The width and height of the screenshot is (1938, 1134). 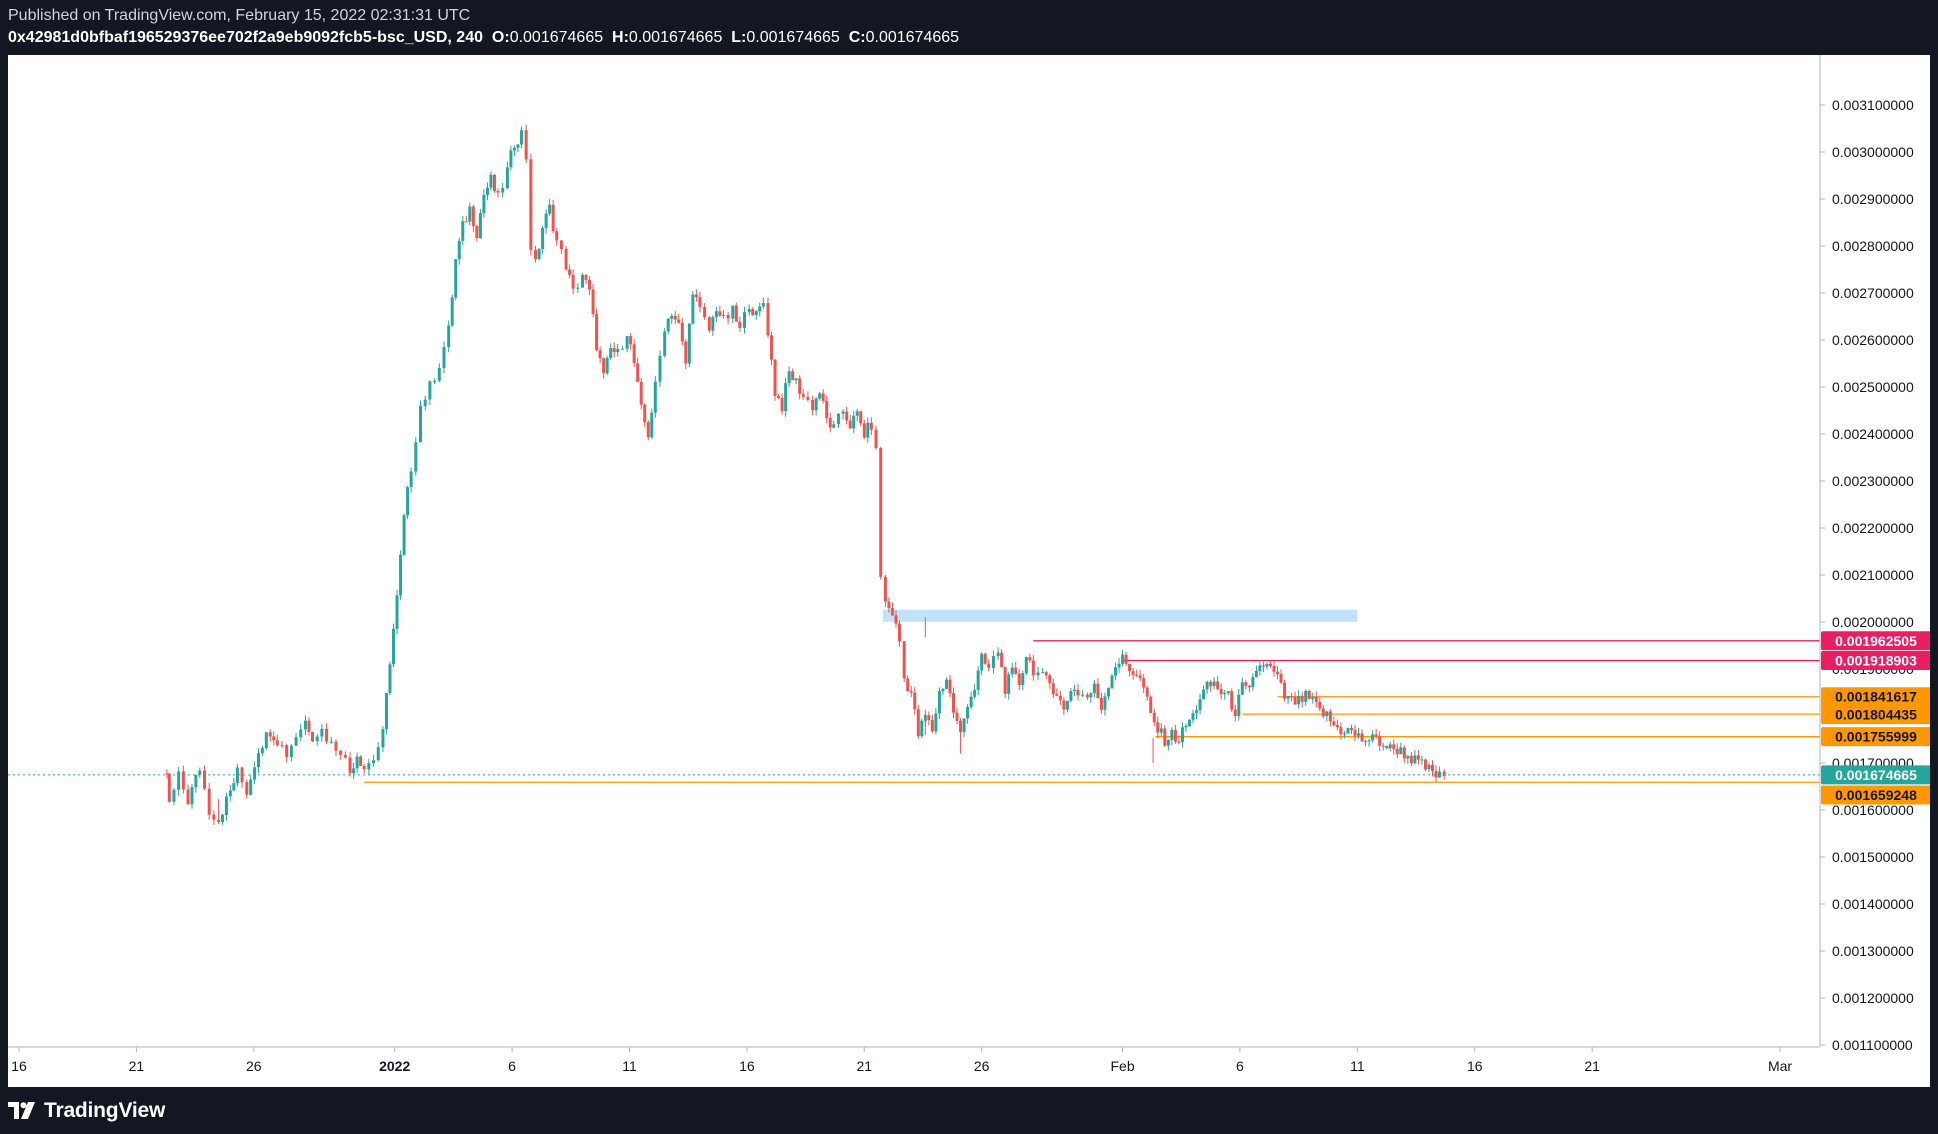 What do you see at coordinates (1873, 434) in the screenshot?
I see `price-tick-label: 0.002400000` at bounding box center [1873, 434].